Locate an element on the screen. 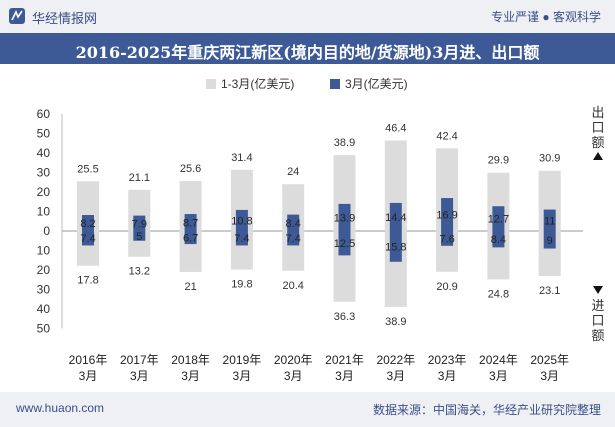 This screenshot has height=427, width=615. x-tick-label-year: 2024年 is located at coordinates (498, 360).